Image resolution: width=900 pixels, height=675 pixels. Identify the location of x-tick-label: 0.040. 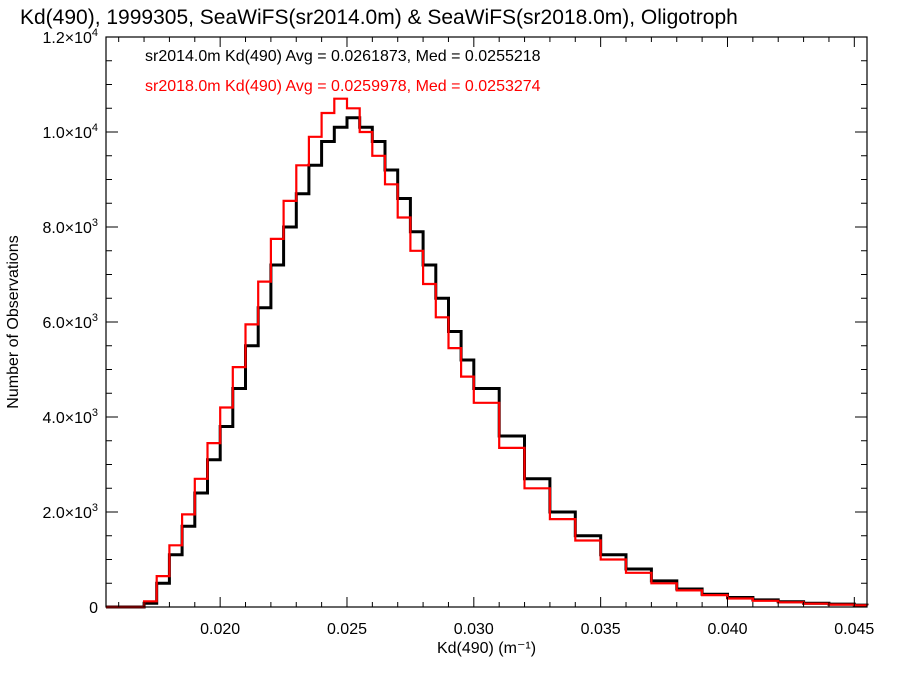
(727, 629).